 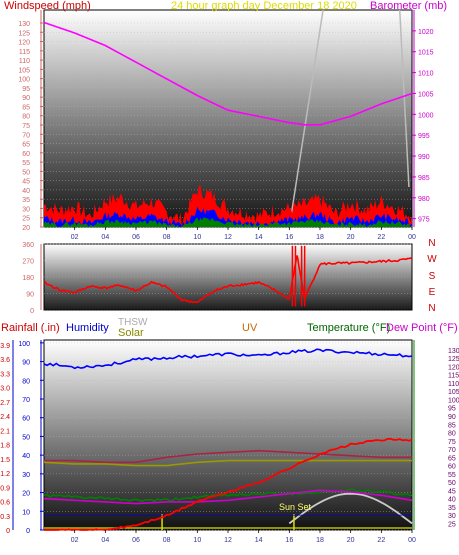 I want to click on barometer-tick-label: 1005, so click(x=426, y=94).